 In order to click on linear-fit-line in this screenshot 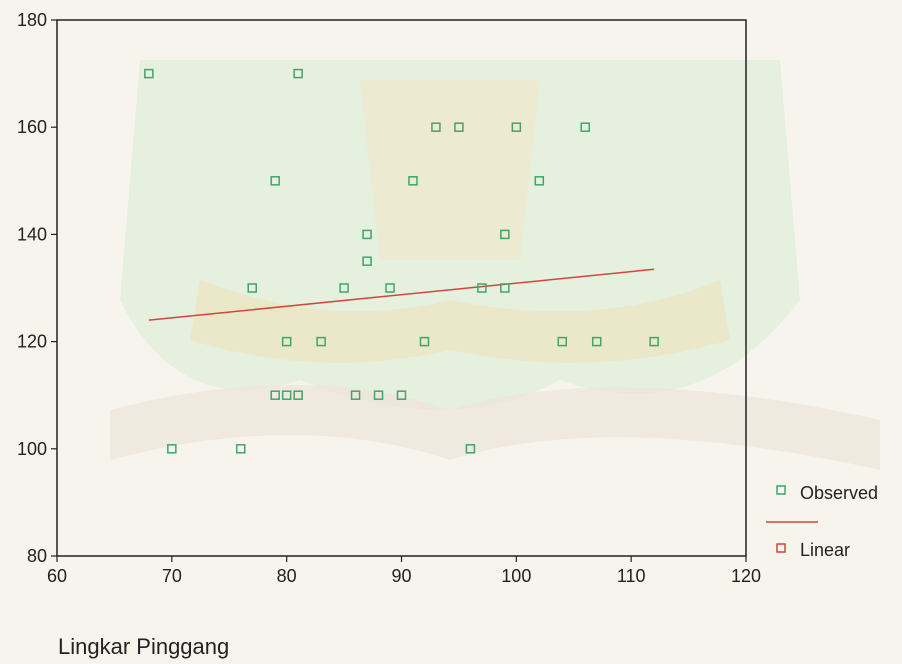, I will do `click(401, 294)`.